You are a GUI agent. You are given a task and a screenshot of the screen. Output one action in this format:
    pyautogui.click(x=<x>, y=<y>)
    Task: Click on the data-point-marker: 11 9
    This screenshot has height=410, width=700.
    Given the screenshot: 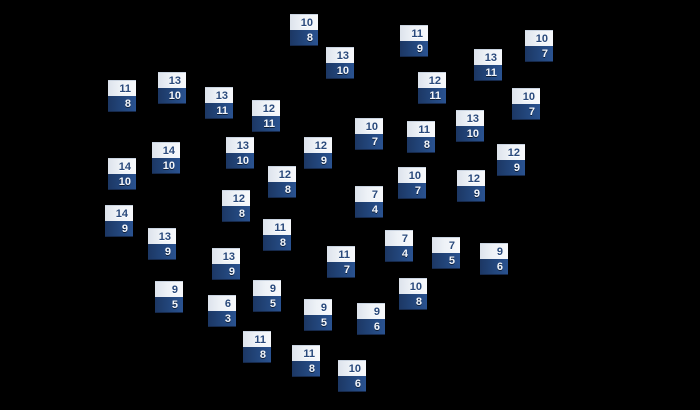 What is the action you would take?
    pyautogui.click(x=414, y=41)
    